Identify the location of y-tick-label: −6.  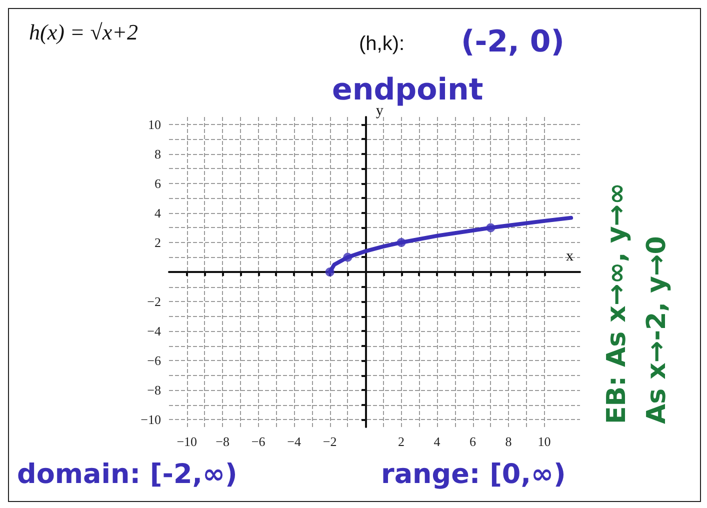
(154, 360).